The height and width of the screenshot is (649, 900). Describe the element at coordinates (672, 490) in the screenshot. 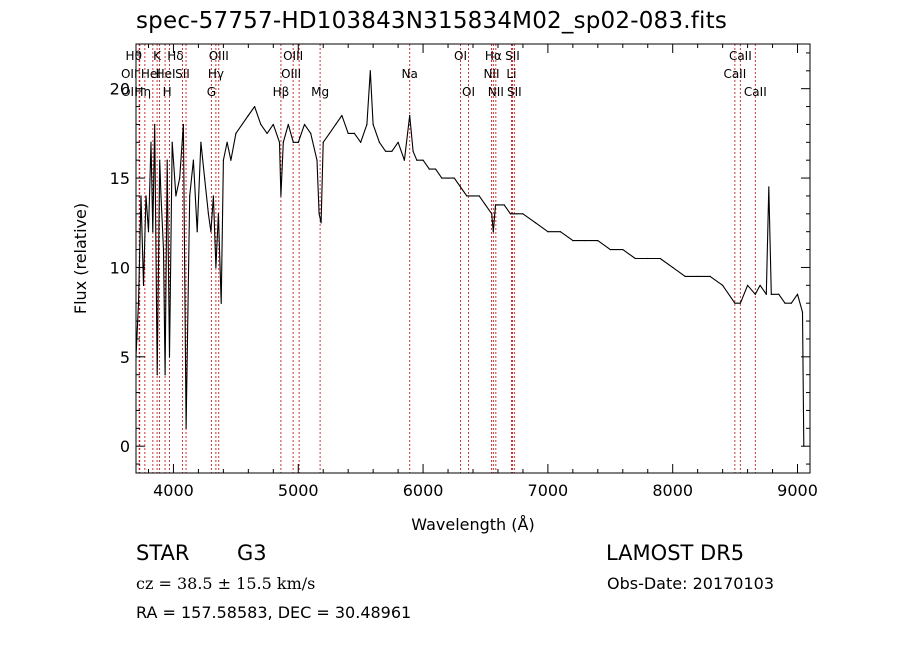

I see `x-tick-label: 8000` at that location.